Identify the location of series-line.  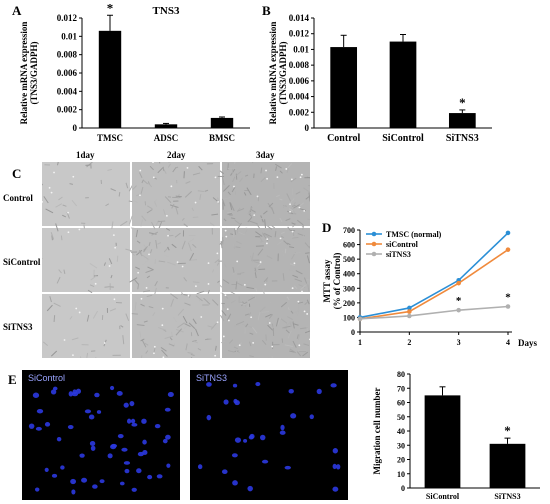
(434, 284).